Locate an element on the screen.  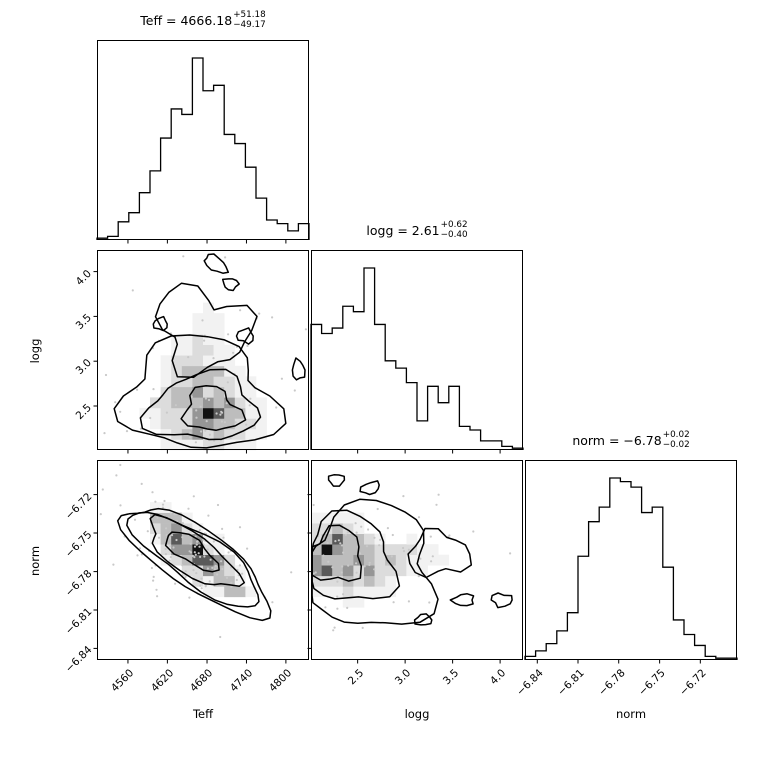
y-tick-label-logg: 3.5 is located at coordinates (84, 322).